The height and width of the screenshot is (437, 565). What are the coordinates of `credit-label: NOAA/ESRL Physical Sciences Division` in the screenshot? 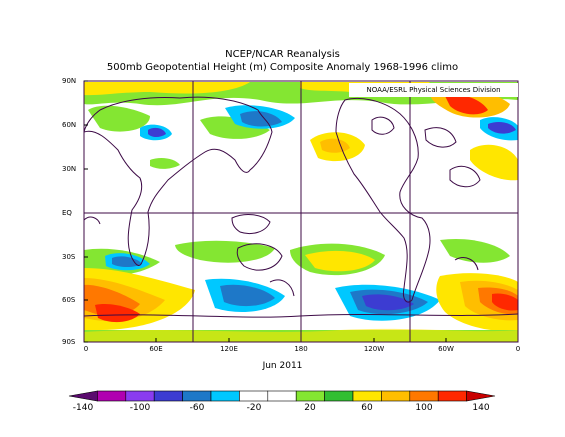 It's located at (433, 90).